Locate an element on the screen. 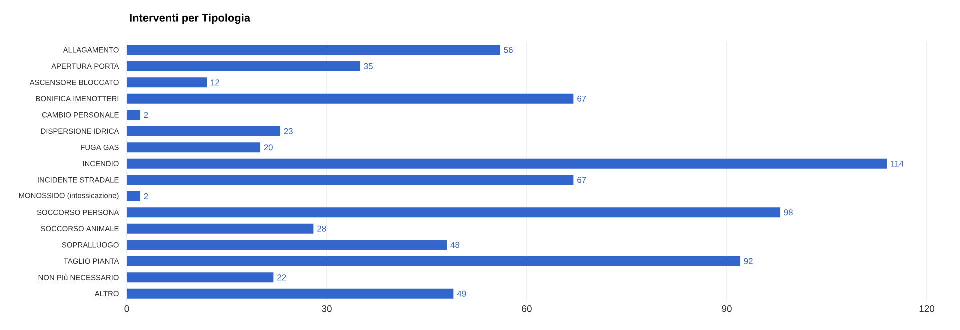 This screenshot has width=960, height=330. data-label: 35 is located at coordinates (368, 66).